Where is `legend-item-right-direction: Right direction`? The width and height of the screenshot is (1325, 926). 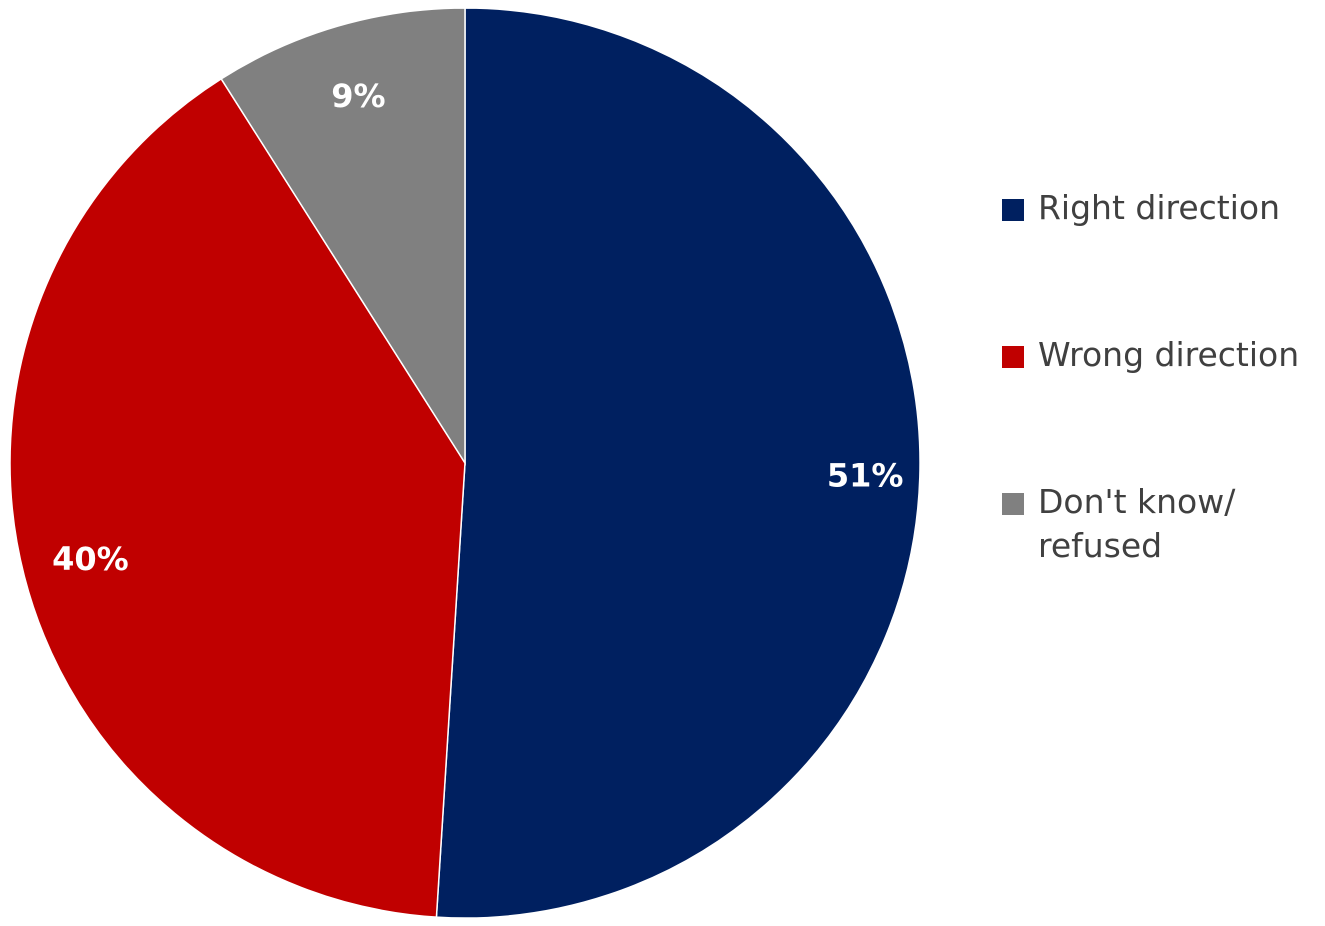 legend-item-right-direction: Right direction is located at coordinates (1162, 208).